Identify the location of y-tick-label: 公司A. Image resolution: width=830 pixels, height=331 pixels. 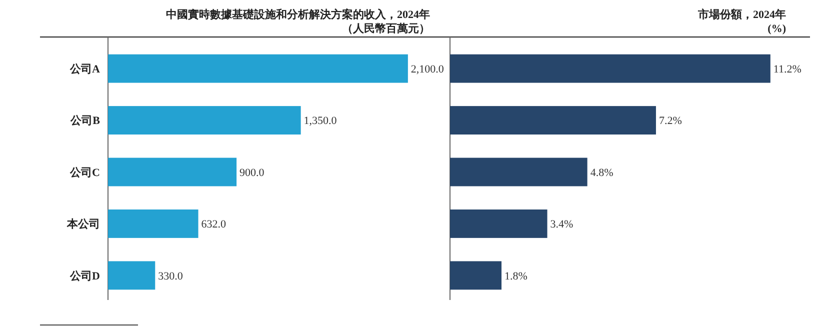
(84, 69).